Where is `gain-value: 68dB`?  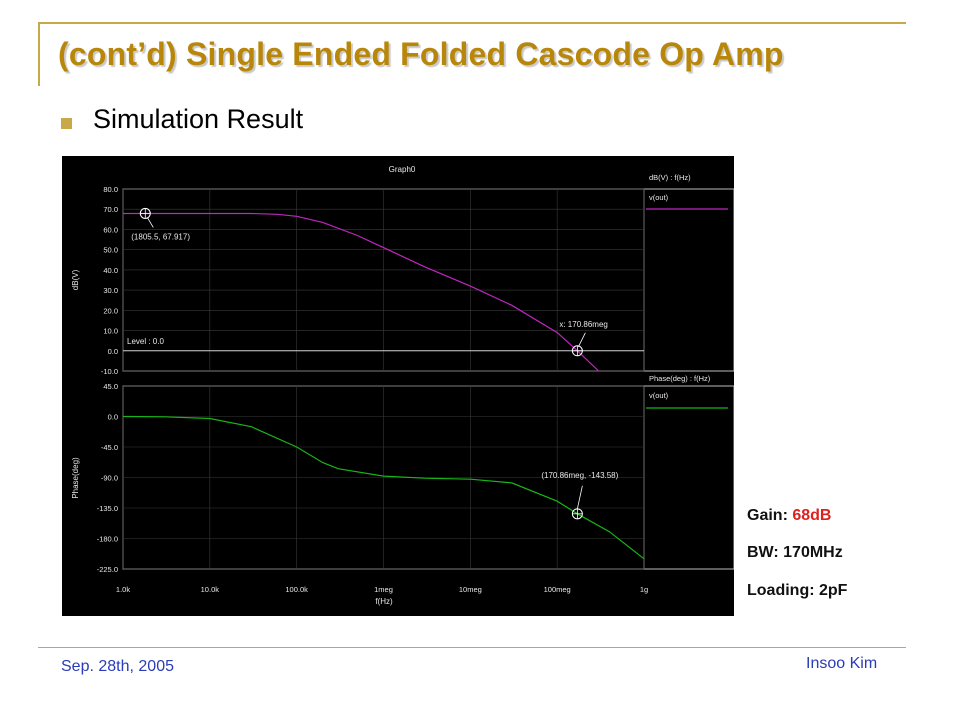 gain-value: 68dB is located at coordinates (812, 515).